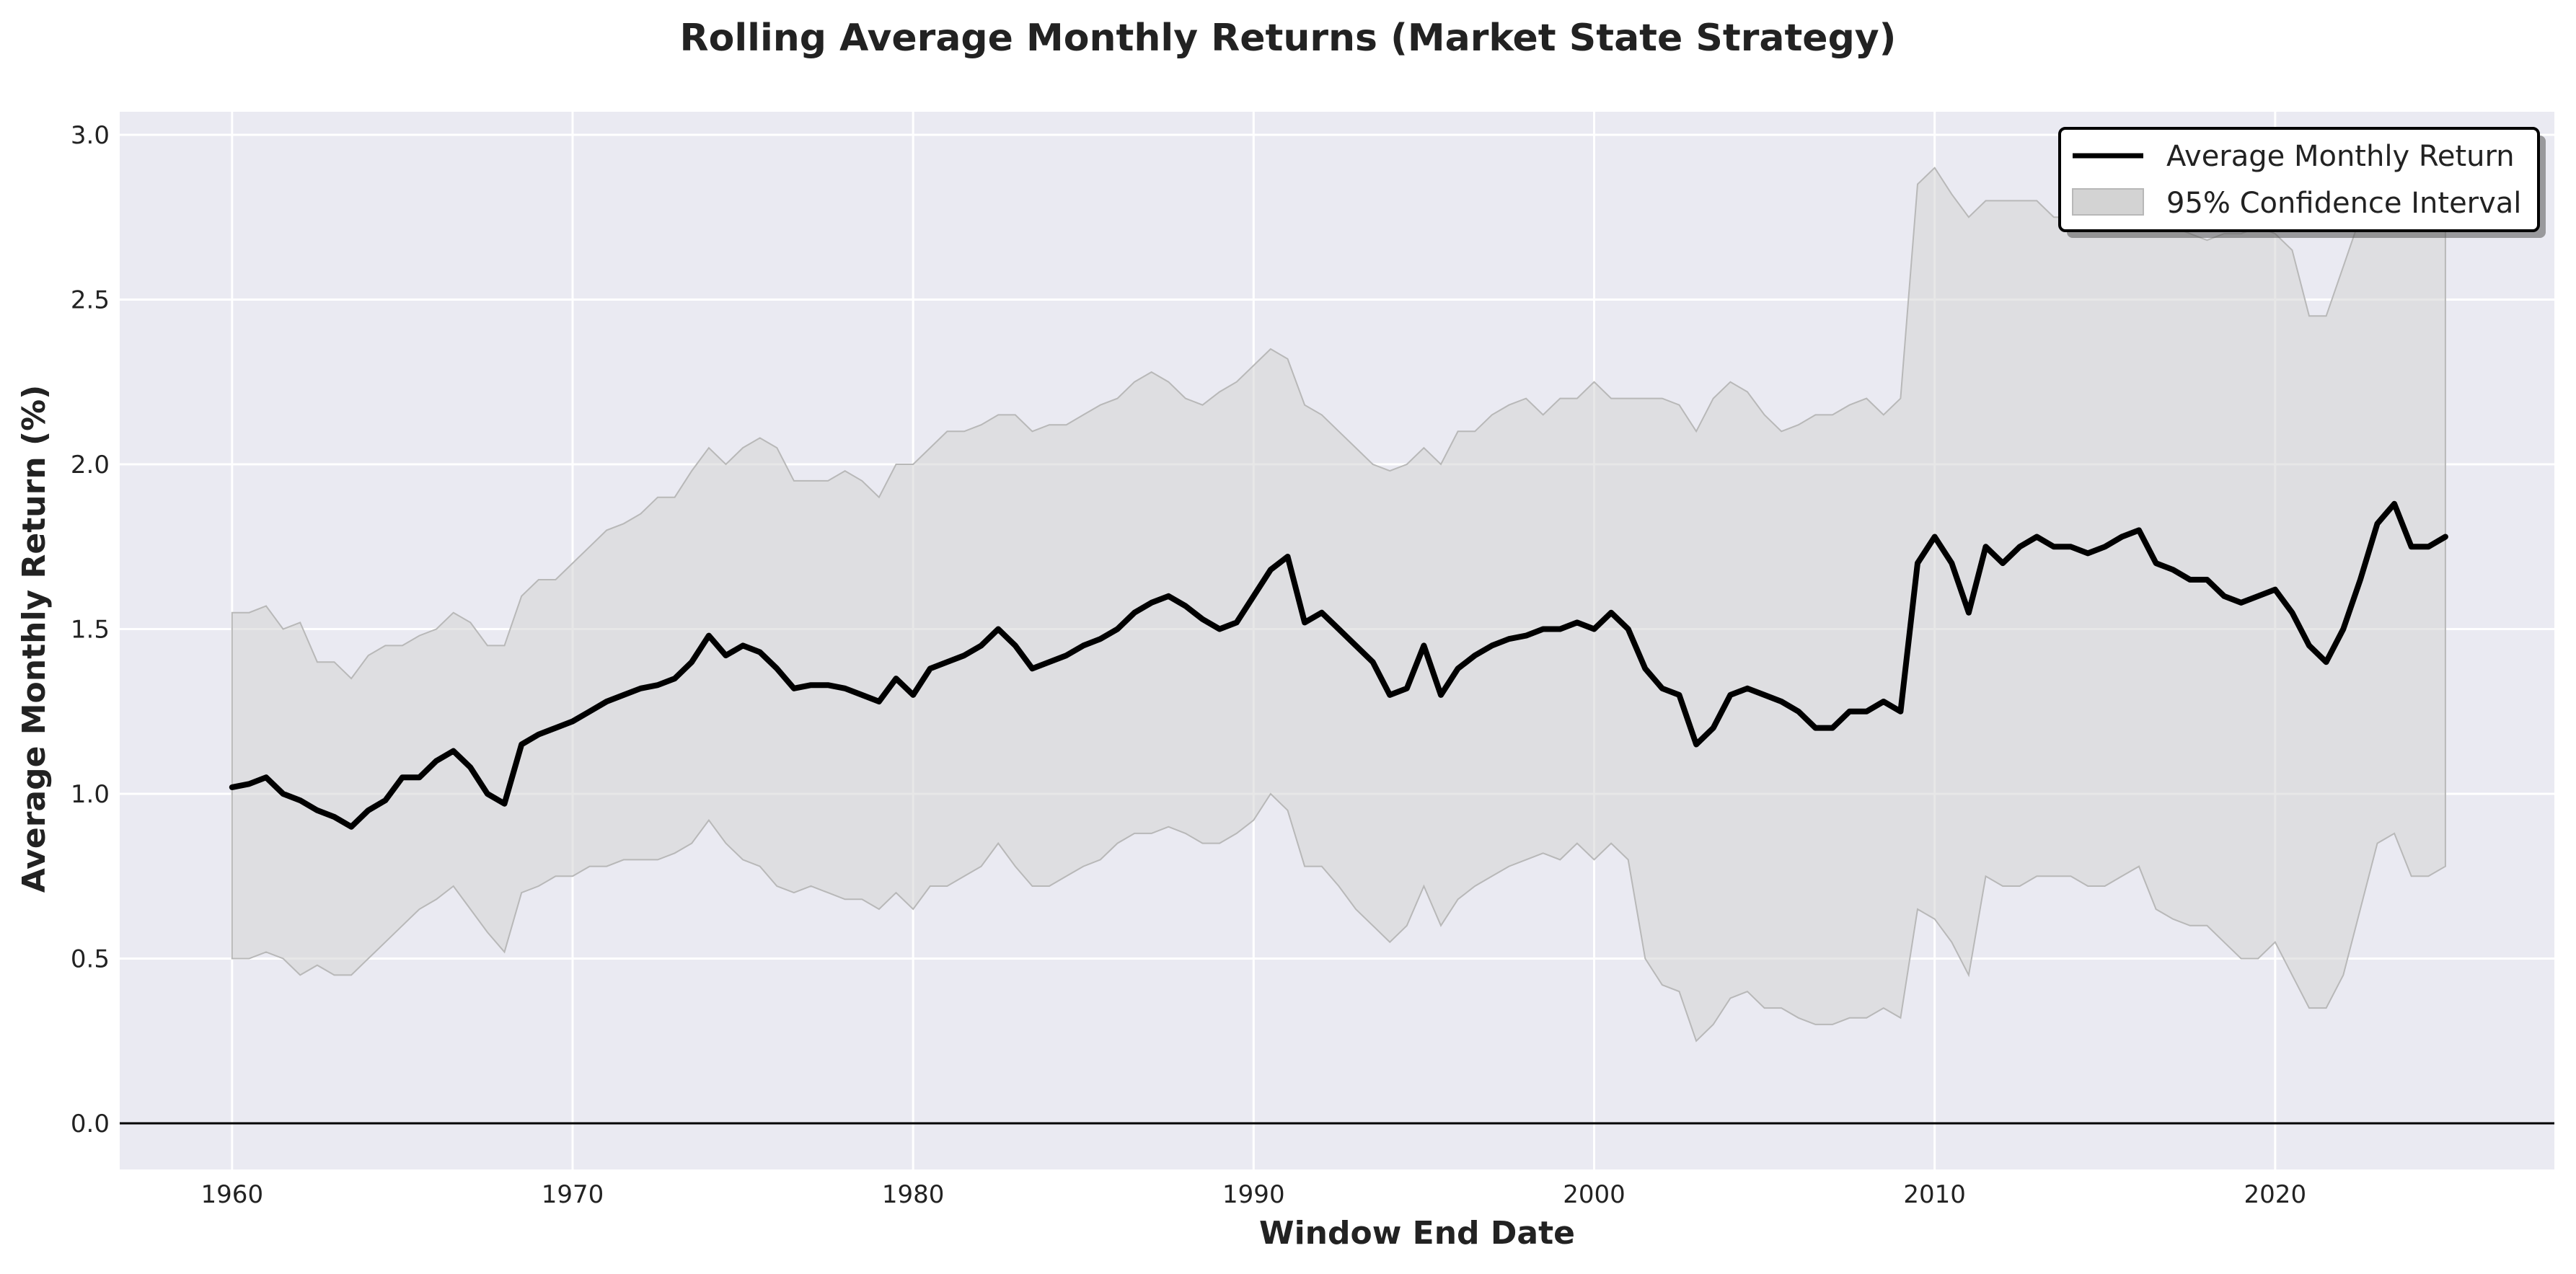 Image resolution: width=2576 pixels, height=1274 pixels. Describe the element at coordinates (2343, 203) in the screenshot. I see `legend-label-confidence: 95% Confidence Interval` at that location.